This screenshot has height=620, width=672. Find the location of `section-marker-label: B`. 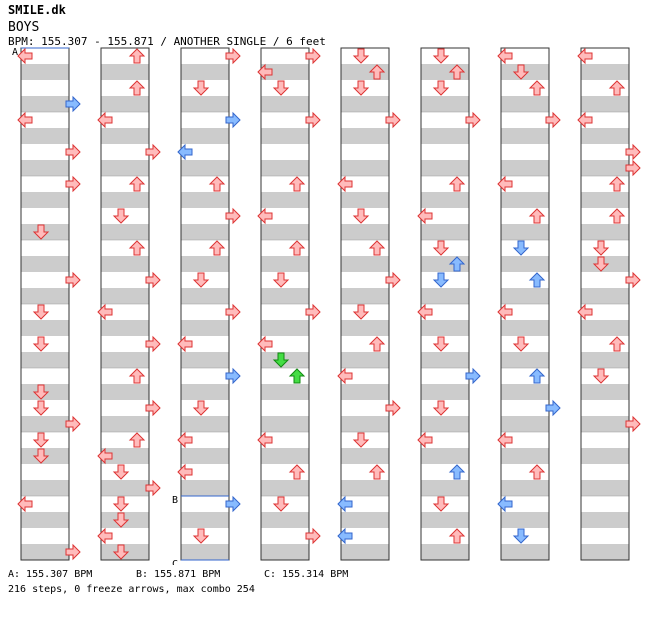

section-marker-label: B is located at coordinates (175, 500).